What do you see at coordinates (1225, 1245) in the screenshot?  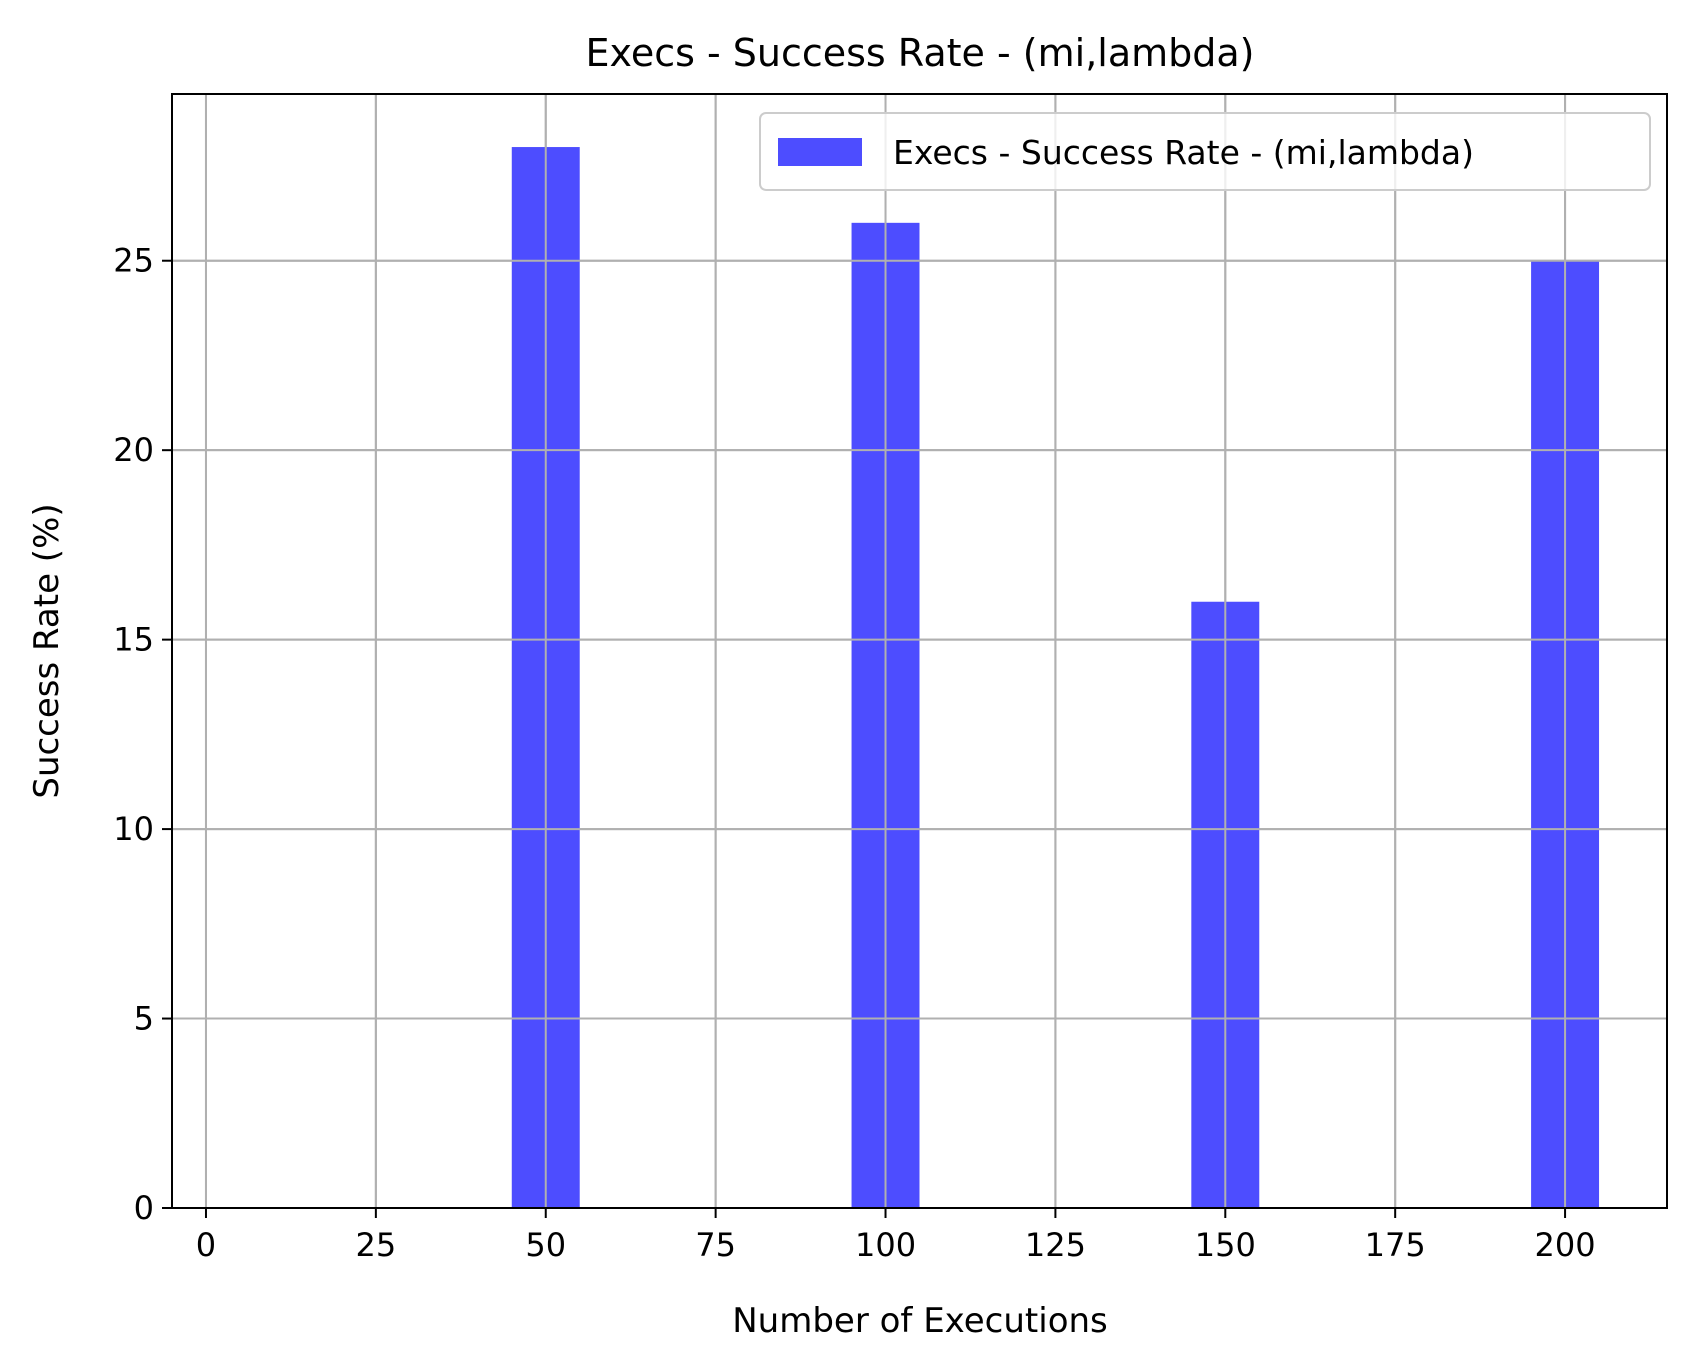 I see `x-tick-label: 150` at bounding box center [1225, 1245].